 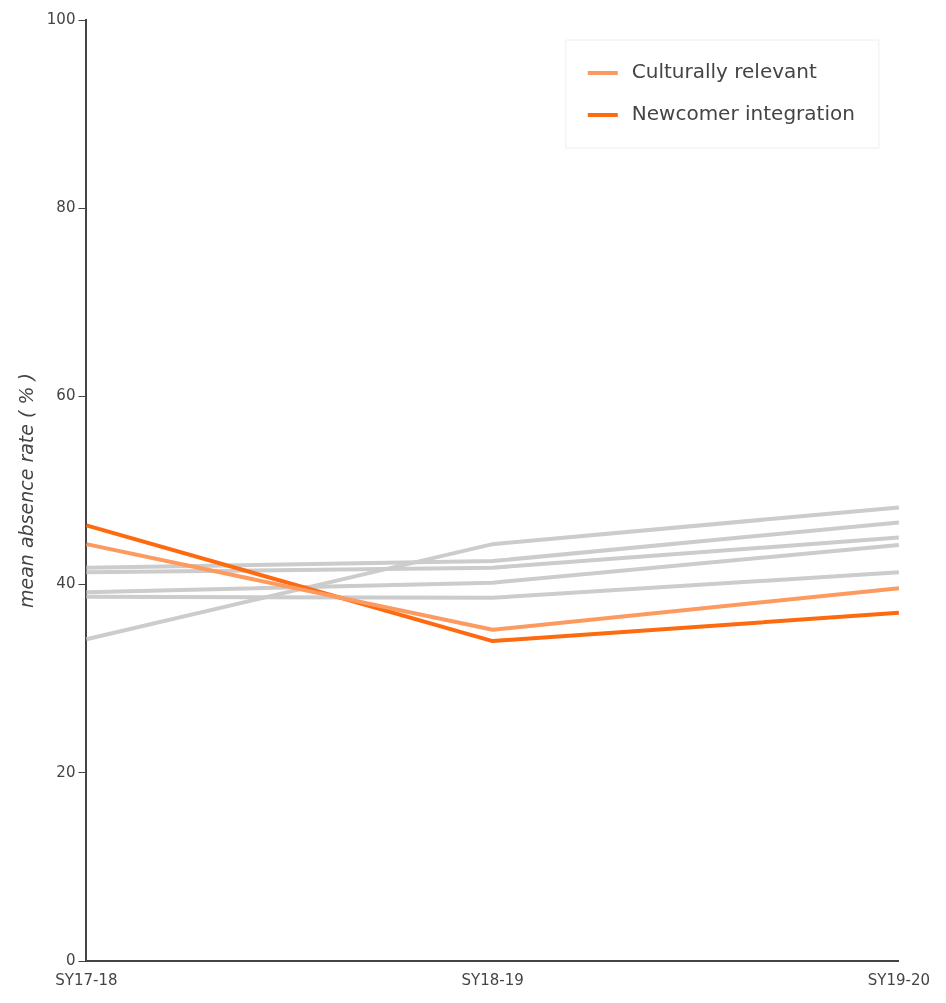 I want to click on x-tick-label: SY18-19, so click(x=492, y=979).